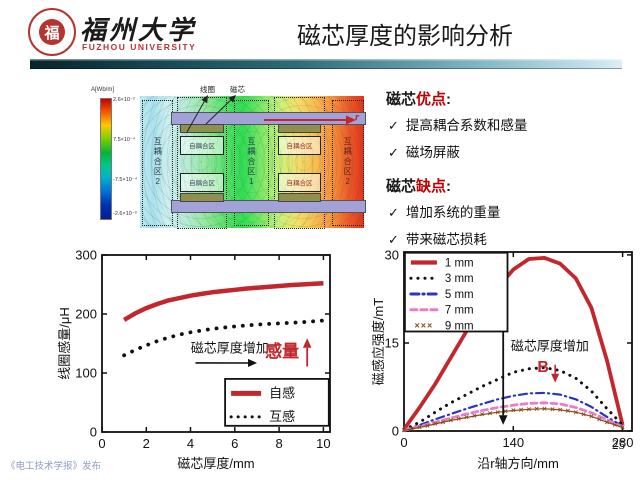  What do you see at coordinates (392, 343) in the screenshot?
I see `y-tick-label: 15` at bounding box center [392, 343].